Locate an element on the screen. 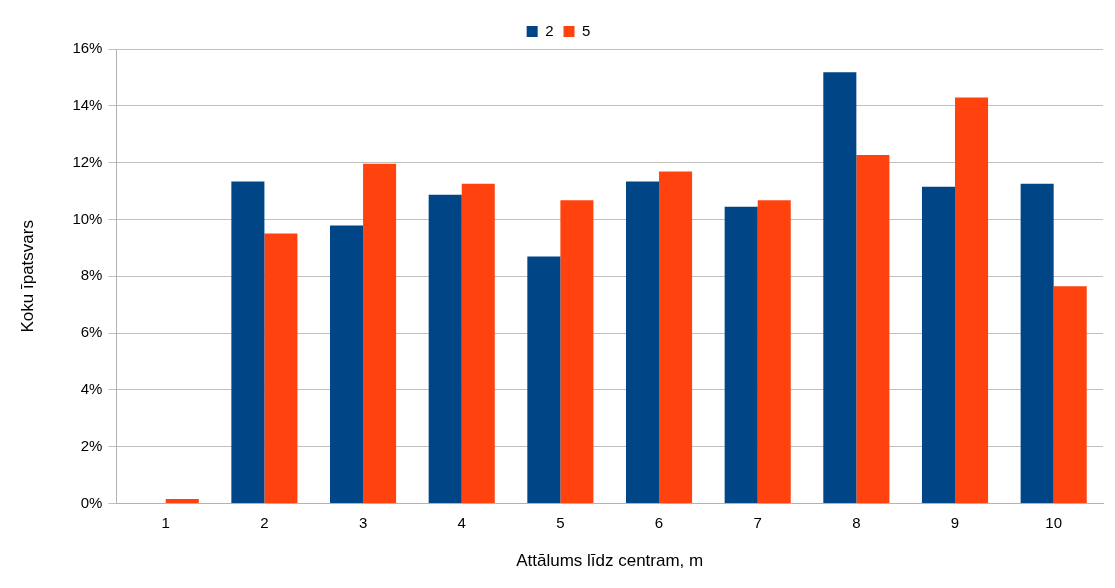  y-tick-label: 14% is located at coordinates (87, 104).